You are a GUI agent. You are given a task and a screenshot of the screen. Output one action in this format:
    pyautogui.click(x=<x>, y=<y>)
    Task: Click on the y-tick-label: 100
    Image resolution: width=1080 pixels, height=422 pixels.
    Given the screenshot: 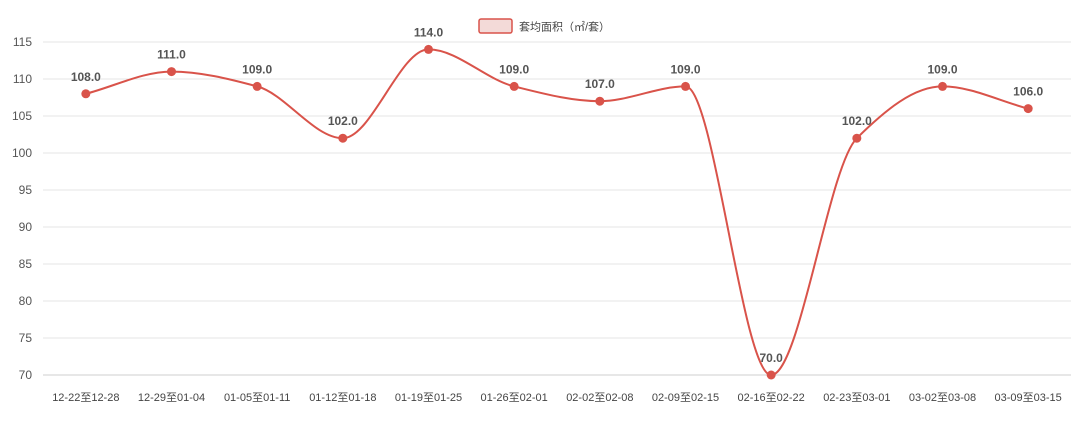 What is the action you would take?
    pyautogui.click(x=22, y=153)
    